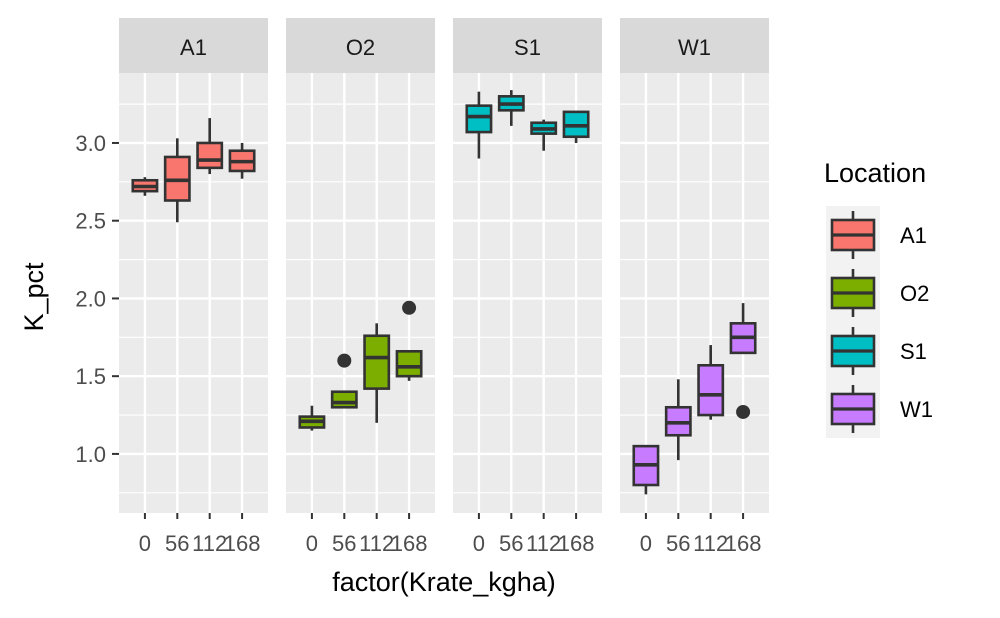 The image size is (1000, 618). I want to click on facet-strip-label: A1, so click(193, 47).